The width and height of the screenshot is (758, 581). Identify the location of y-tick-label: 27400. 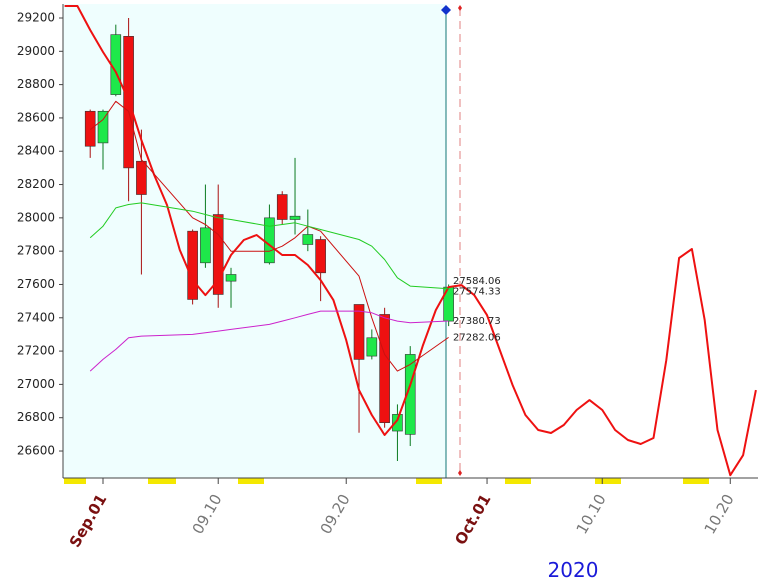
(36, 317).